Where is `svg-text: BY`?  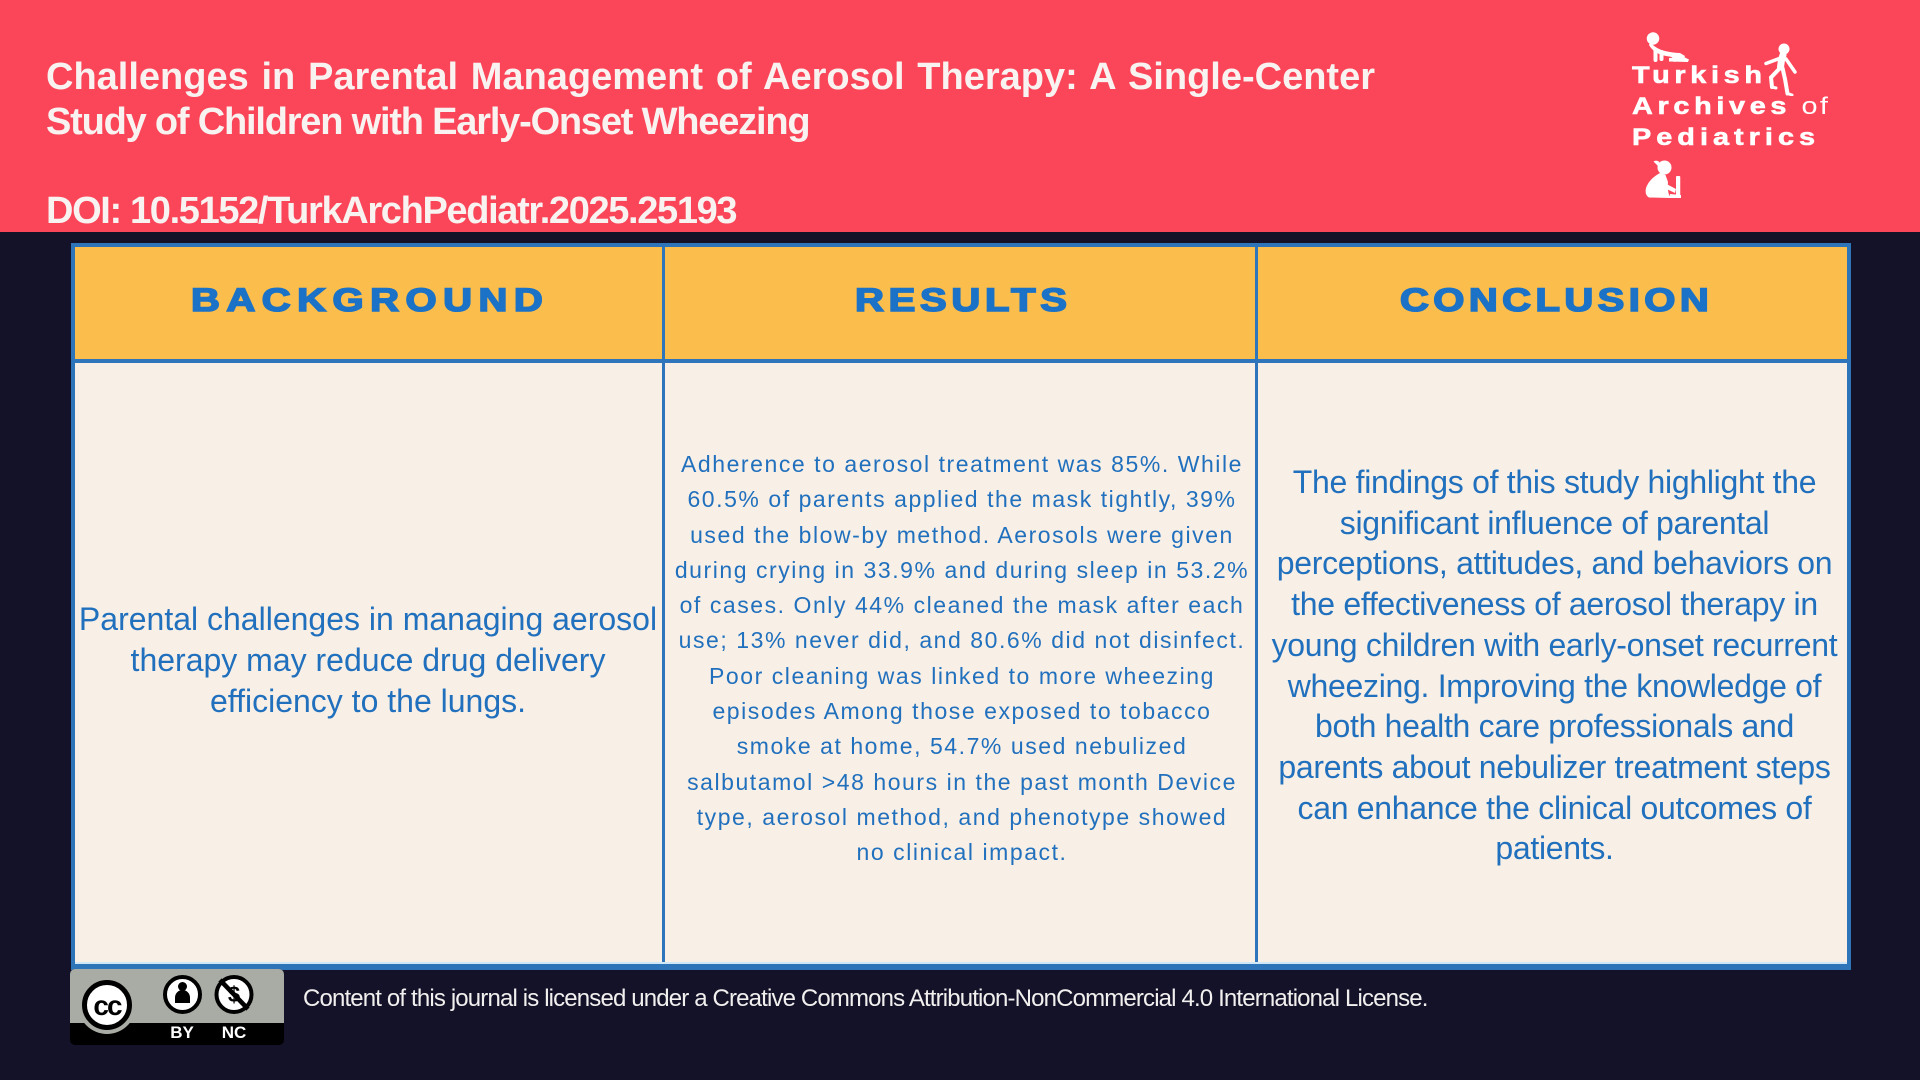 svg-text: BY is located at coordinates (182, 1032).